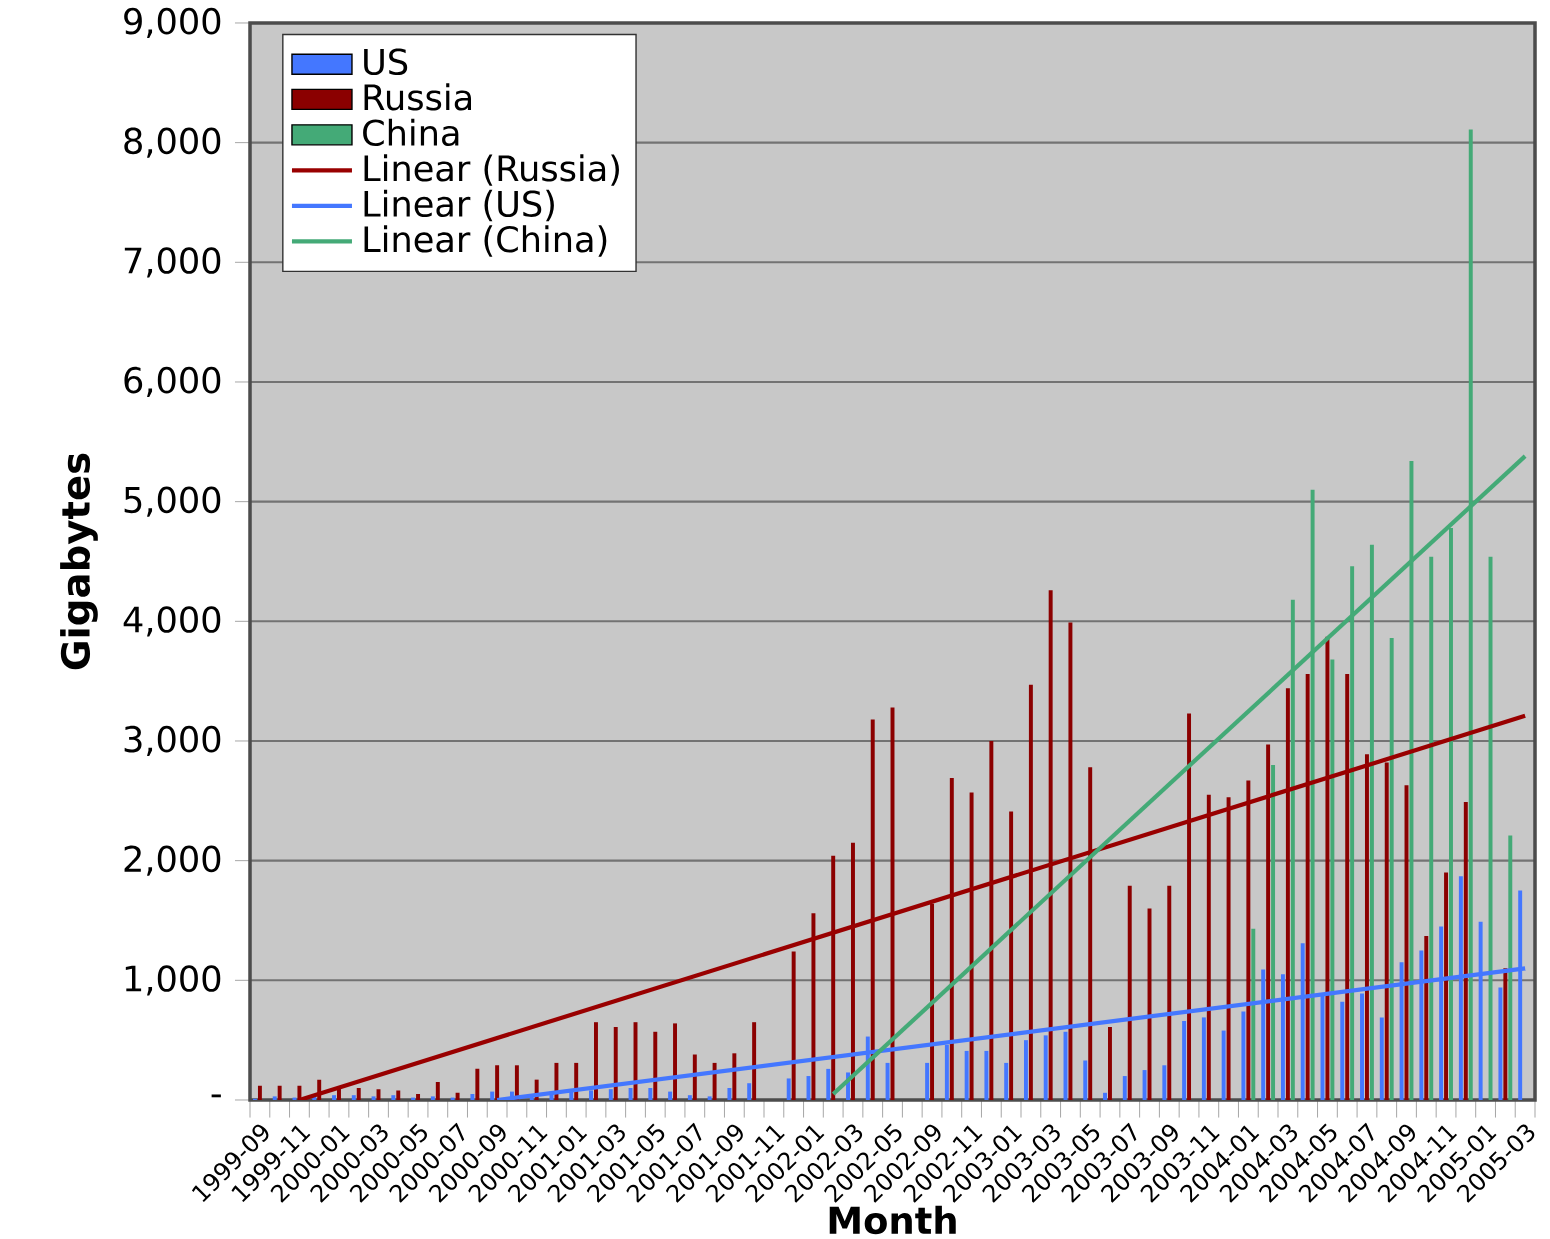 The image size is (1550, 1239). What do you see at coordinates (172, 23) in the screenshot?
I see `y-tick-label: 9,000` at bounding box center [172, 23].